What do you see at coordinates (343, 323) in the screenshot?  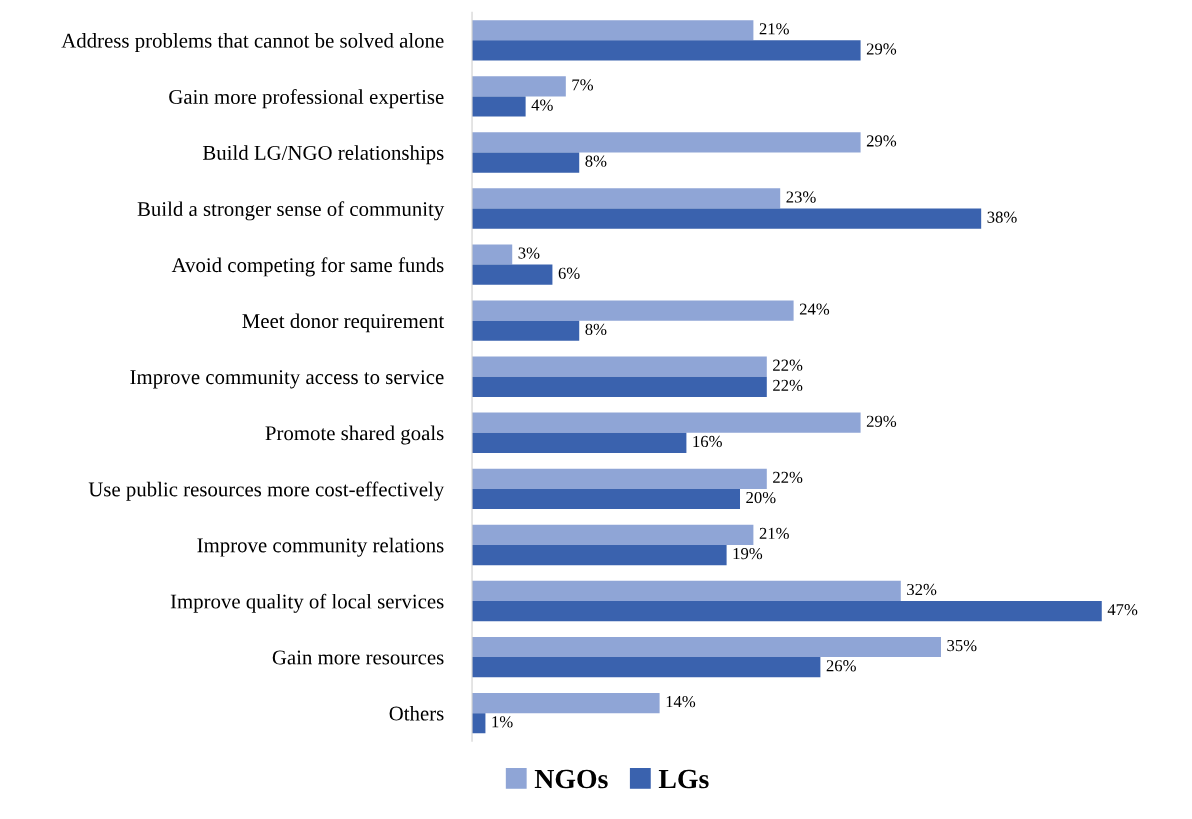 I see `y-tick-label: Meet donor requirement` at bounding box center [343, 323].